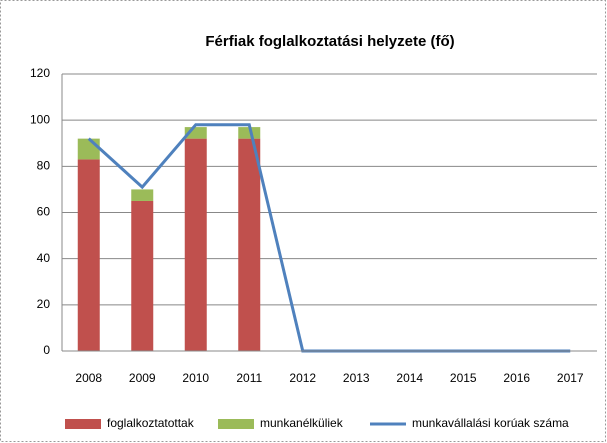 The width and height of the screenshot is (607, 443). Describe the element at coordinates (409, 378) in the screenshot. I see `x-tick-label: 2014` at that location.